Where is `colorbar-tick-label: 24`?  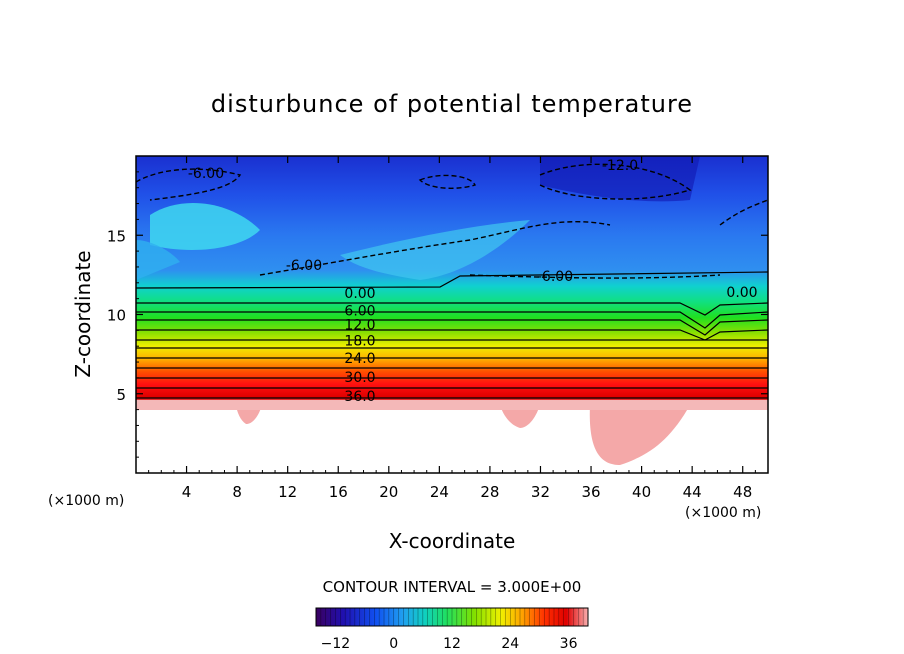
colorbar-tick-label: 24 is located at coordinates (510, 644).